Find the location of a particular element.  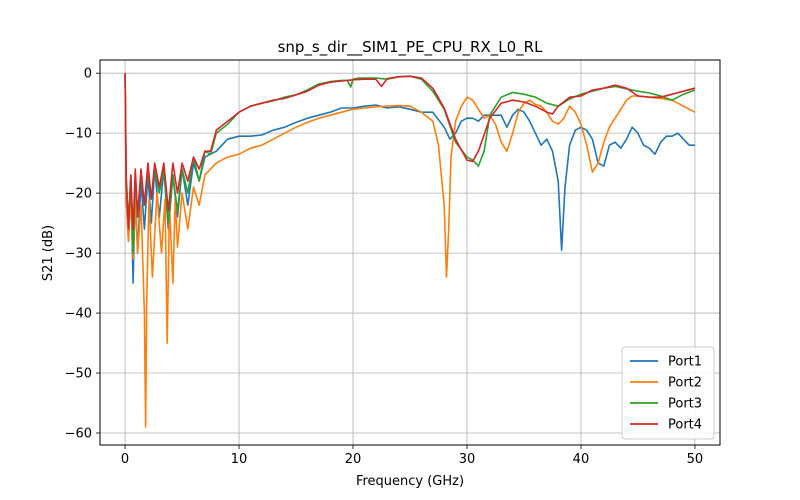

y-tick-label: −20 is located at coordinates (78, 194).